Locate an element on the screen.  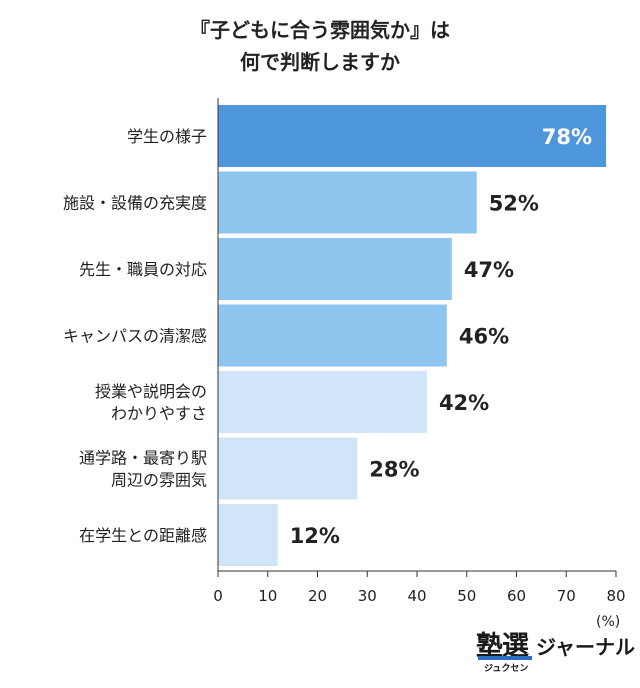
axis-unit-label: (%) is located at coordinates (608, 622).